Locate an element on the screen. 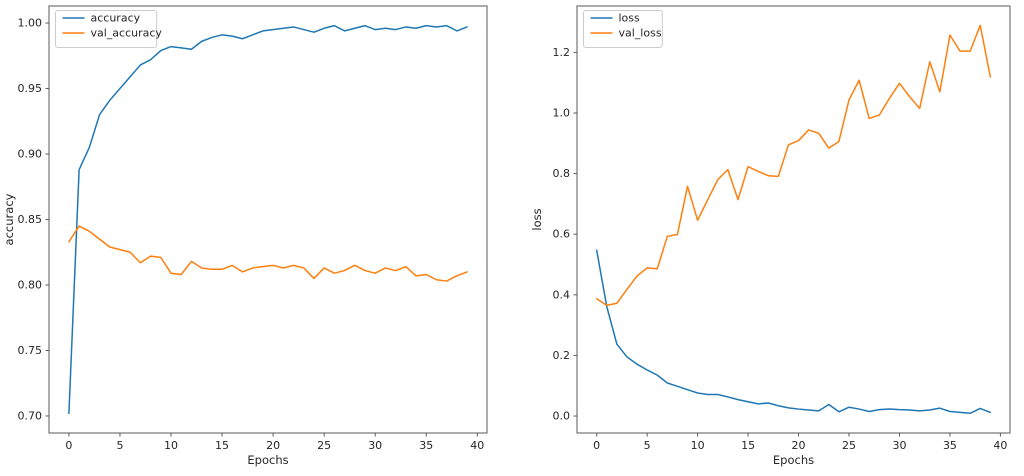  legend: accuracy val_accuracy is located at coordinates (109, 29).